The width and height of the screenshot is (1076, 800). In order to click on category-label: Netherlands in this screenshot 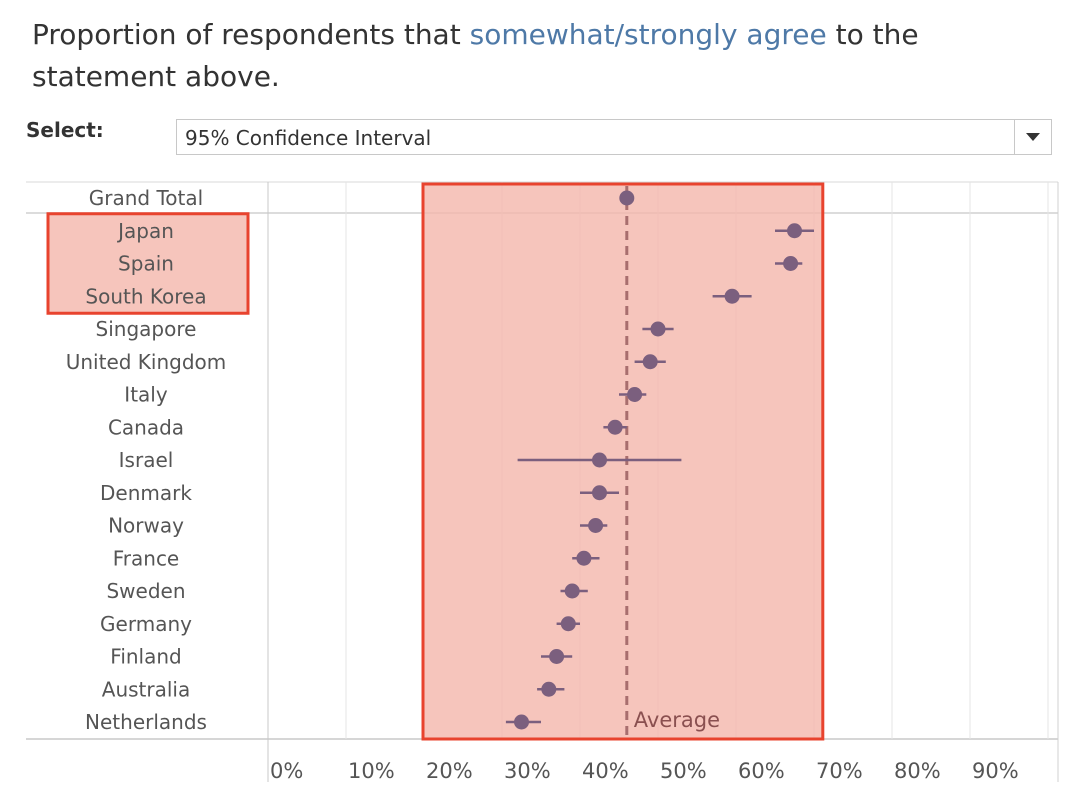, I will do `click(146, 722)`.